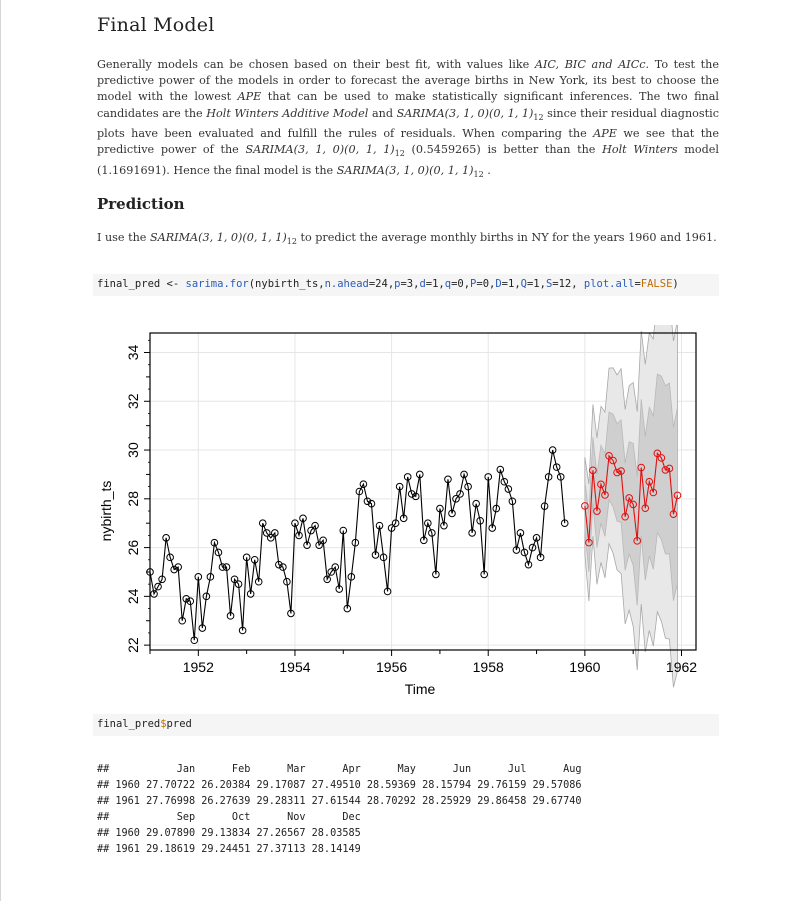  Describe the element at coordinates (503, 150) in the screenshot. I see `text: (0.5459265) is better than the` at that location.